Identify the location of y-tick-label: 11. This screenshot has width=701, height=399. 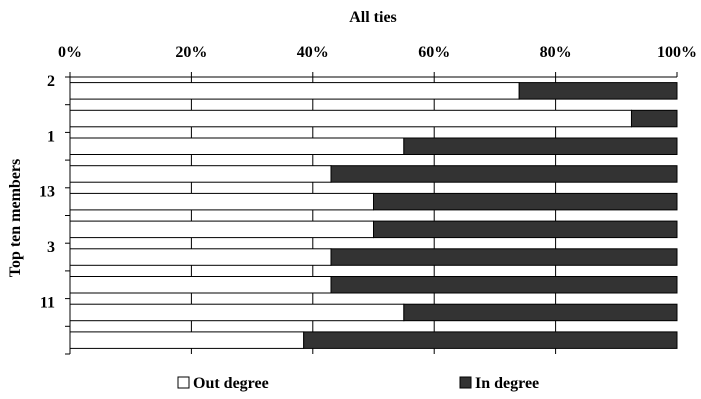
(47, 302).